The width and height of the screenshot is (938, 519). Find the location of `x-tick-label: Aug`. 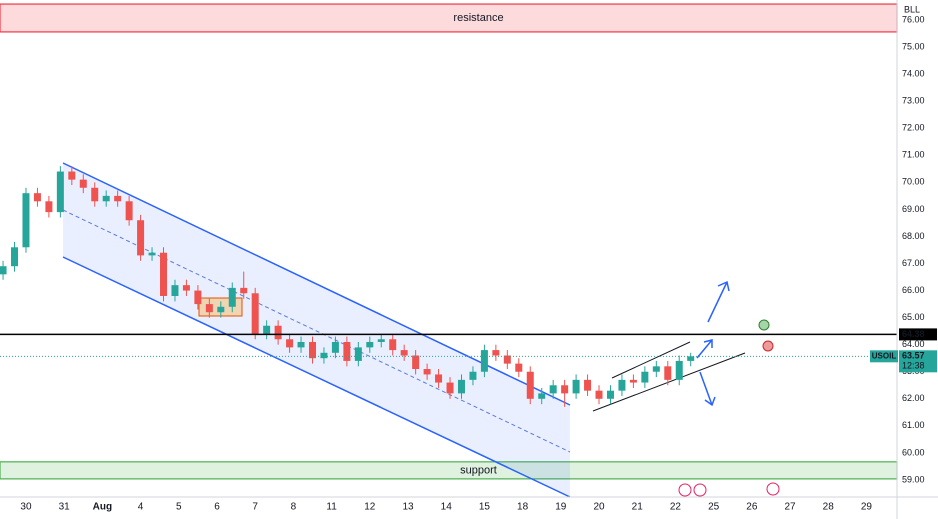

x-tick-label: Aug is located at coordinates (102, 507).